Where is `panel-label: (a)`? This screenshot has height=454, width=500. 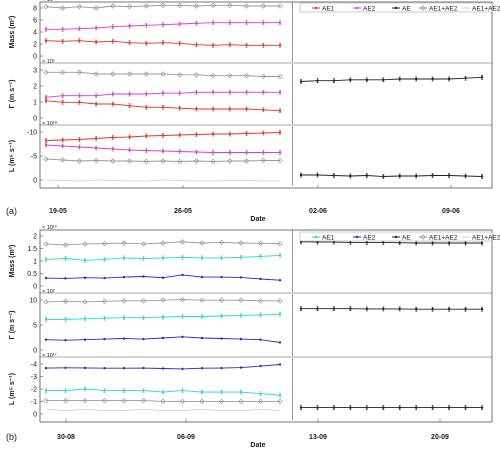
panel-label: (a) is located at coordinates (11, 211).